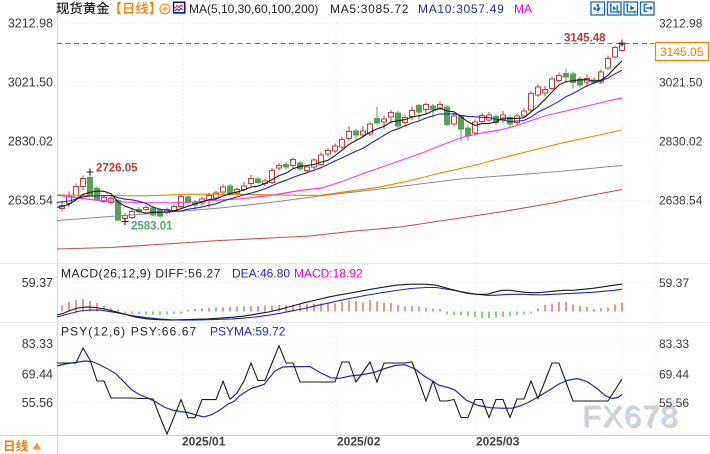 The image size is (710, 454). I want to click on svg-text: 2583.01, so click(152, 227).